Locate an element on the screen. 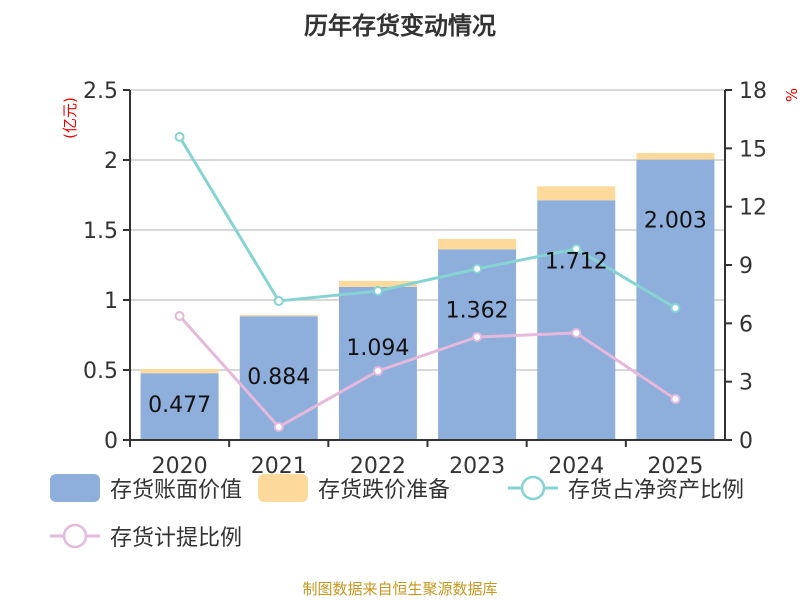  right-tick-label: 15 is located at coordinates (753, 149).